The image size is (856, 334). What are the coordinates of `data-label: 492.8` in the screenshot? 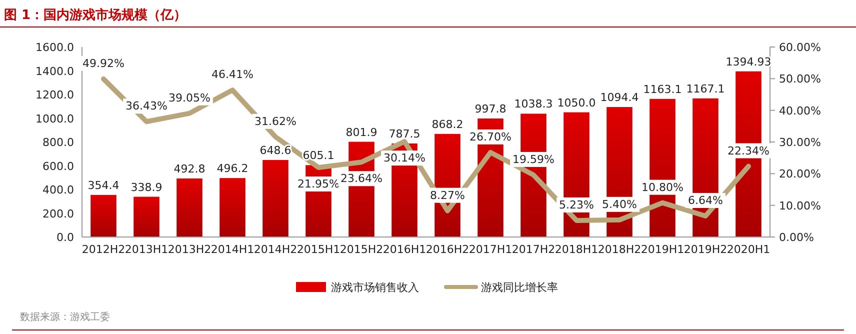 It's located at (190, 169).